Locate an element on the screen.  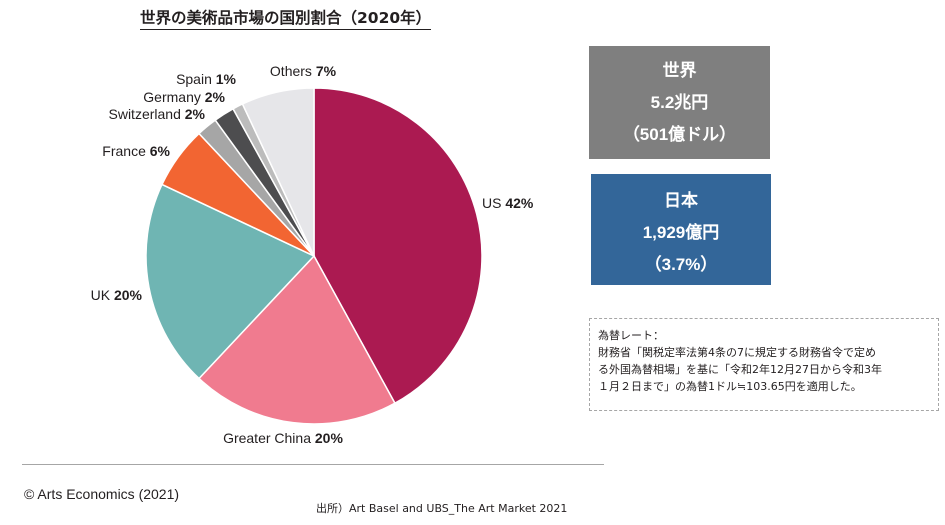
slice-label-name: Germany is located at coordinates (173, 97).